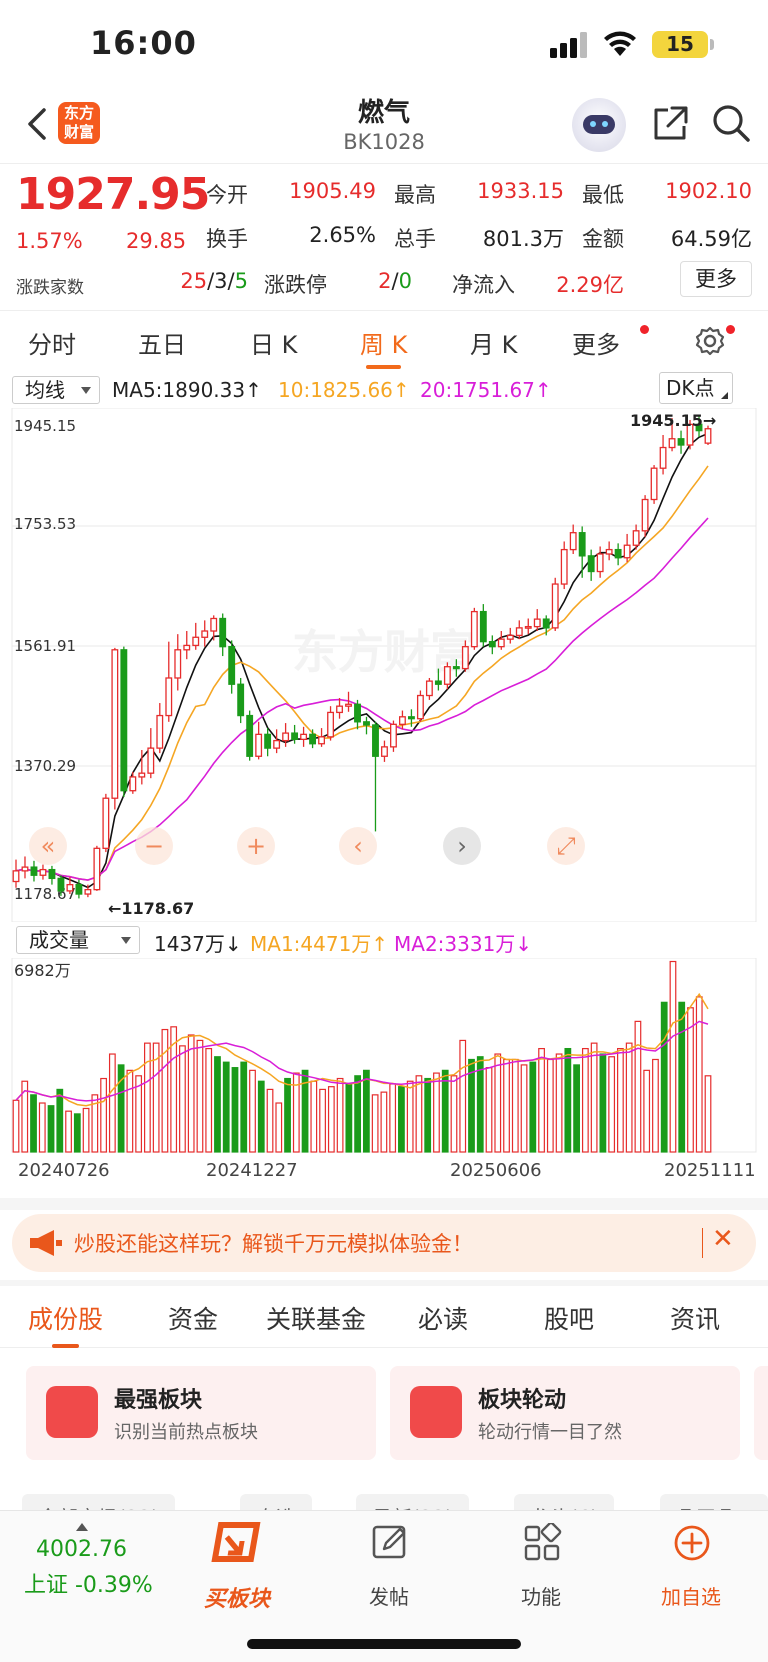 This screenshot has height=1662, width=768. I want to click on settings-dot, so click(730, 329).